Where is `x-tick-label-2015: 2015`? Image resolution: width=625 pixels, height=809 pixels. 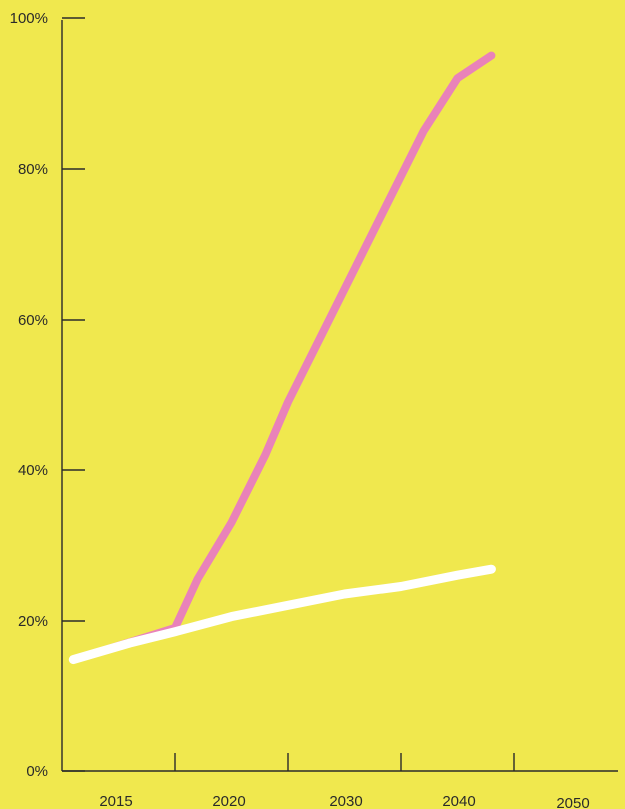
x-tick-label-2015: 2015 is located at coordinates (115, 801).